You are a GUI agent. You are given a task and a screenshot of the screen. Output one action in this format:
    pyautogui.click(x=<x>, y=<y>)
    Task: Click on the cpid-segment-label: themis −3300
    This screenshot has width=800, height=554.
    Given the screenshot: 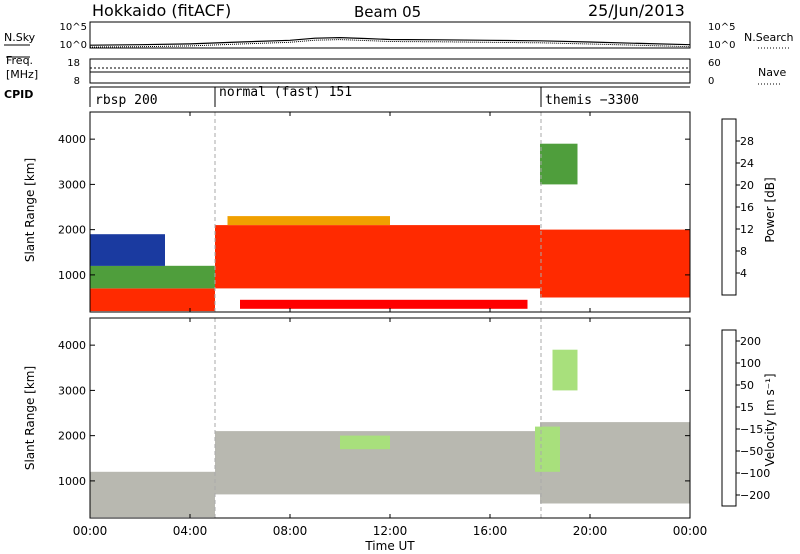 What is the action you would take?
    pyautogui.click(x=592, y=100)
    